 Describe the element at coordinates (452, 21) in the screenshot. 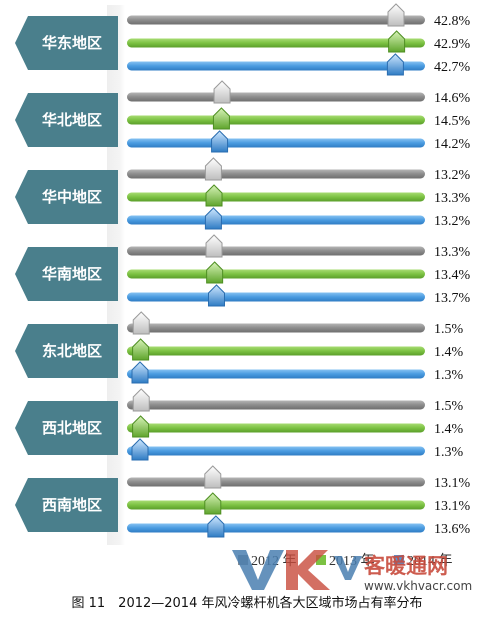

I see `value-label: 42.8%` at that location.